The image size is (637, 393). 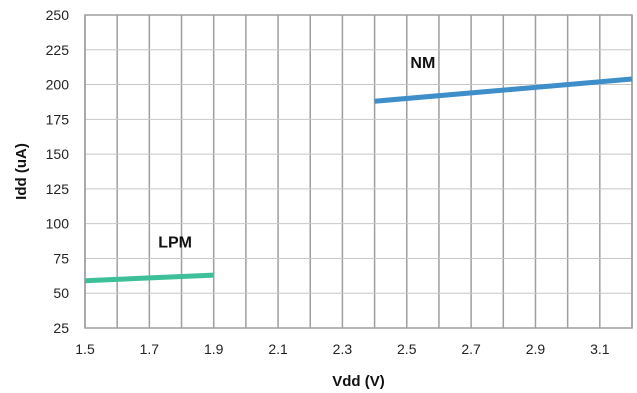 What do you see at coordinates (600, 349) in the screenshot?
I see `x-tick-label: 3.1` at bounding box center [600, 349].